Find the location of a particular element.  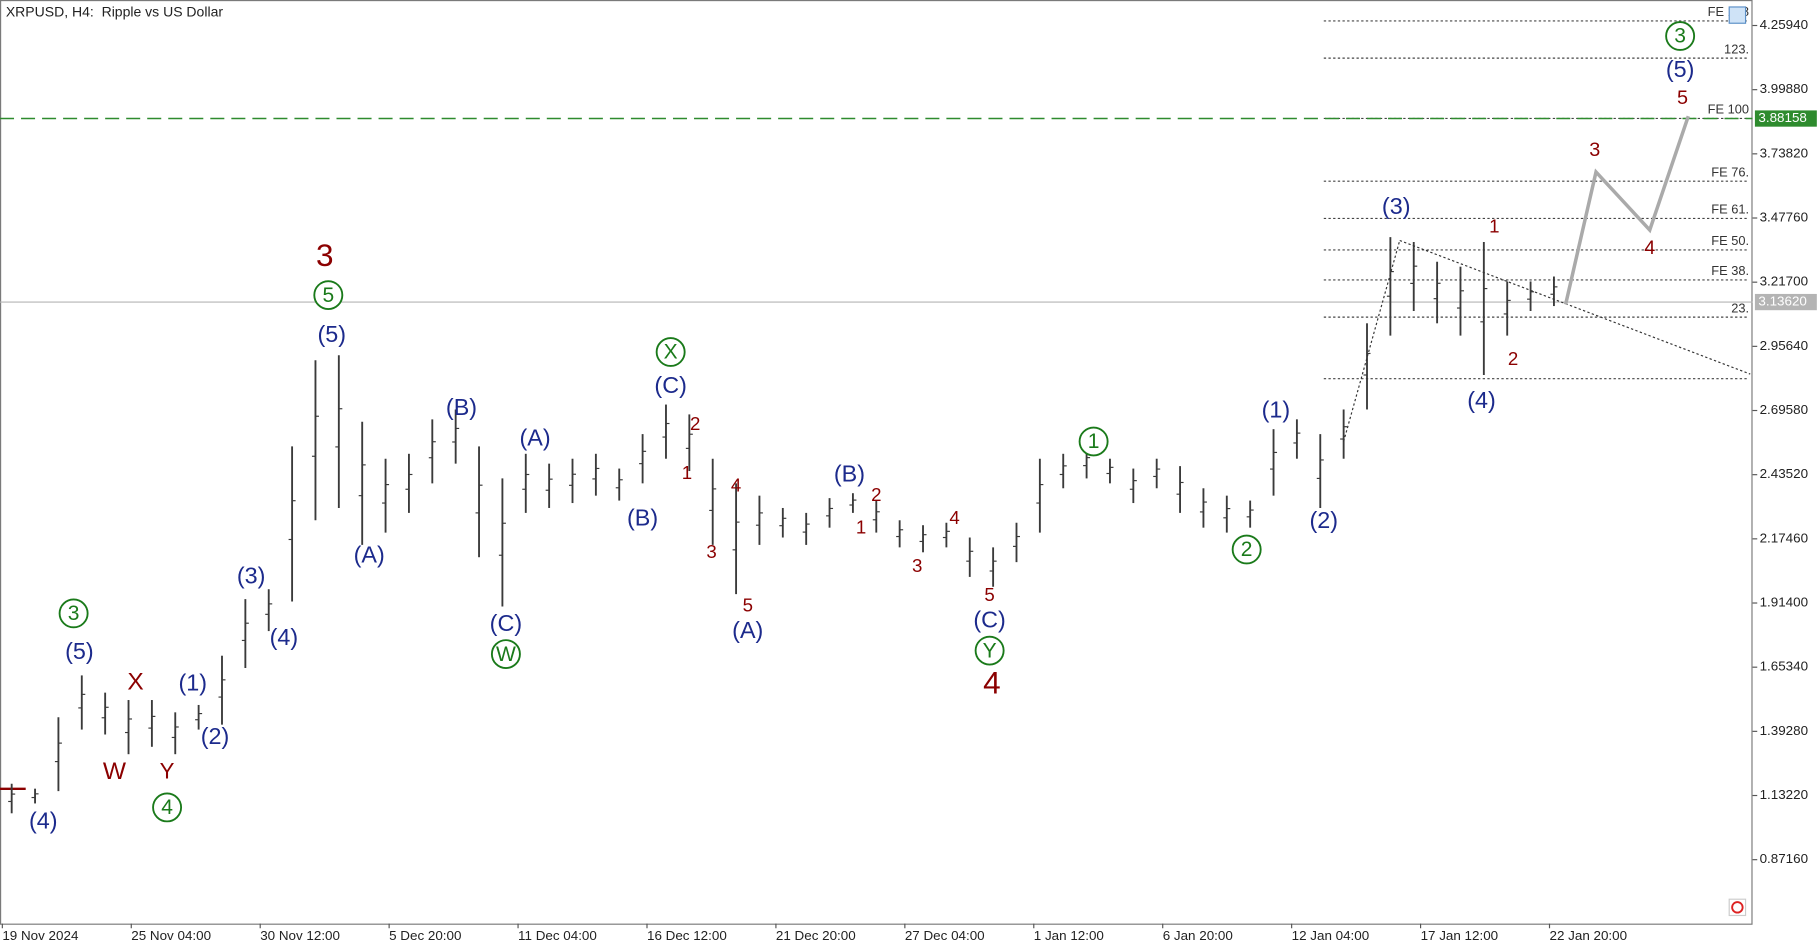

fib-label: FE 76. is located at coordinates (1730, 172).